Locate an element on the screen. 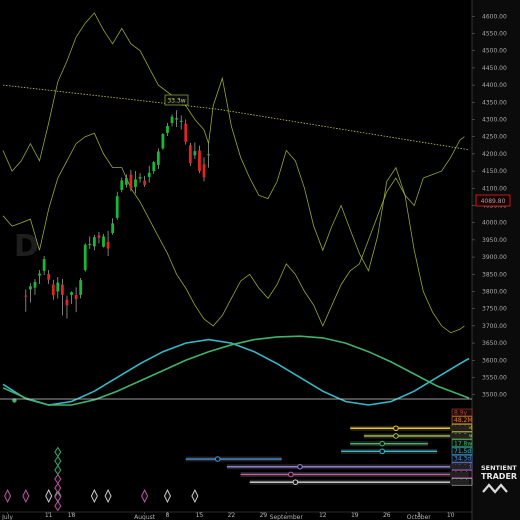 The height and width of the screenshot is (520, 520). logo-line-2: TRADER is located at coordinates (499, 476).